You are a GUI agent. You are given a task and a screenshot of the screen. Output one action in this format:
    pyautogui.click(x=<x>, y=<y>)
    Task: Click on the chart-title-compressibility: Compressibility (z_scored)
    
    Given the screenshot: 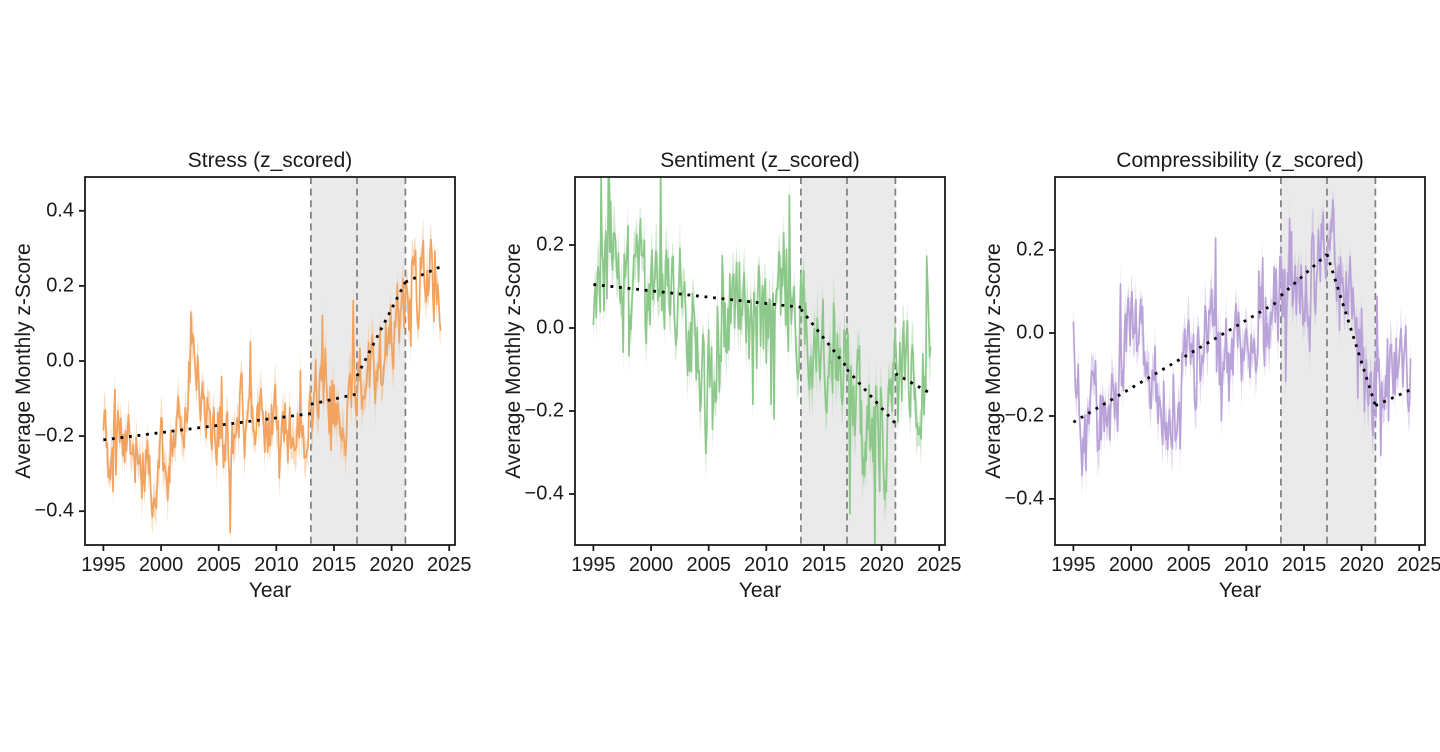 What is the action you would take?
    pyautogui.click(x=1240, y=160)
    